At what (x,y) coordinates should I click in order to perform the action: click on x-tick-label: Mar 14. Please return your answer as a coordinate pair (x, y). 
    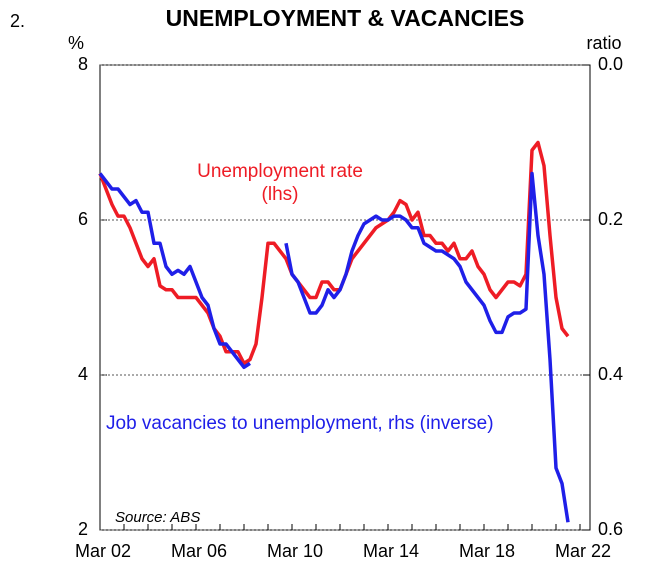
    Looking at the image, I should click on (391, 551).